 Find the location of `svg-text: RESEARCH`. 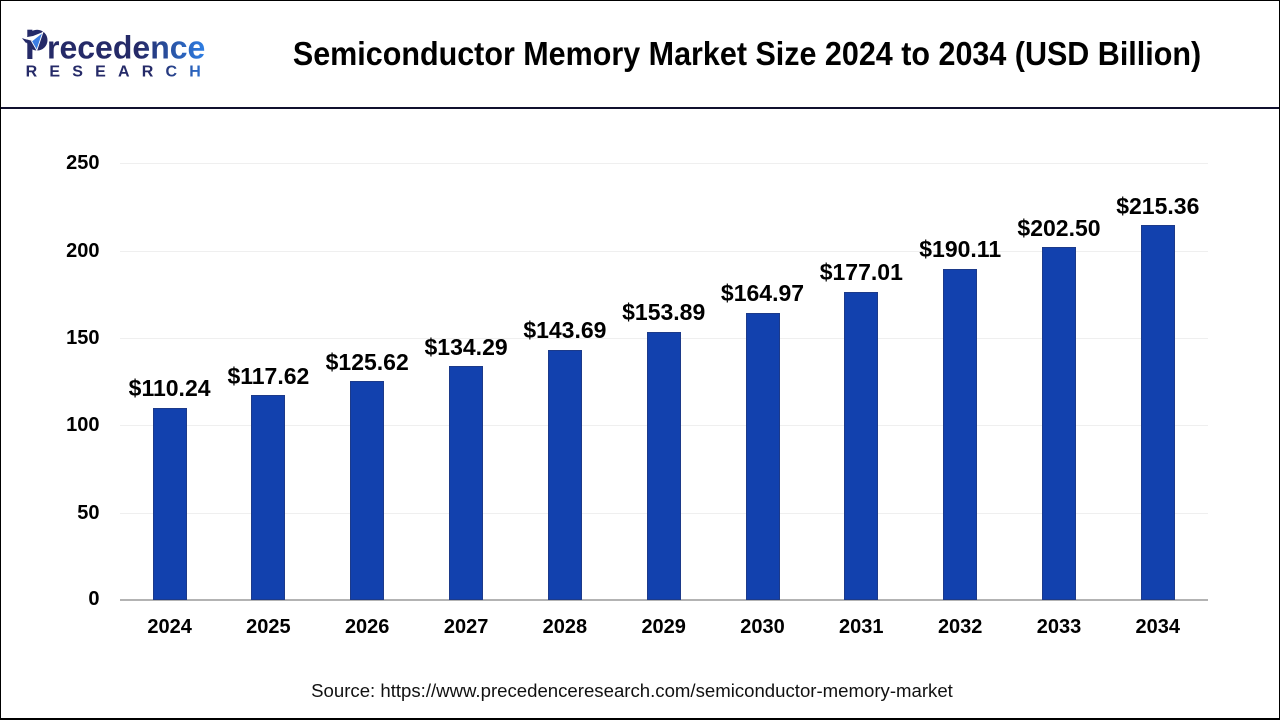

svg-text: RESEARCH is located at coordinates (119, 72).